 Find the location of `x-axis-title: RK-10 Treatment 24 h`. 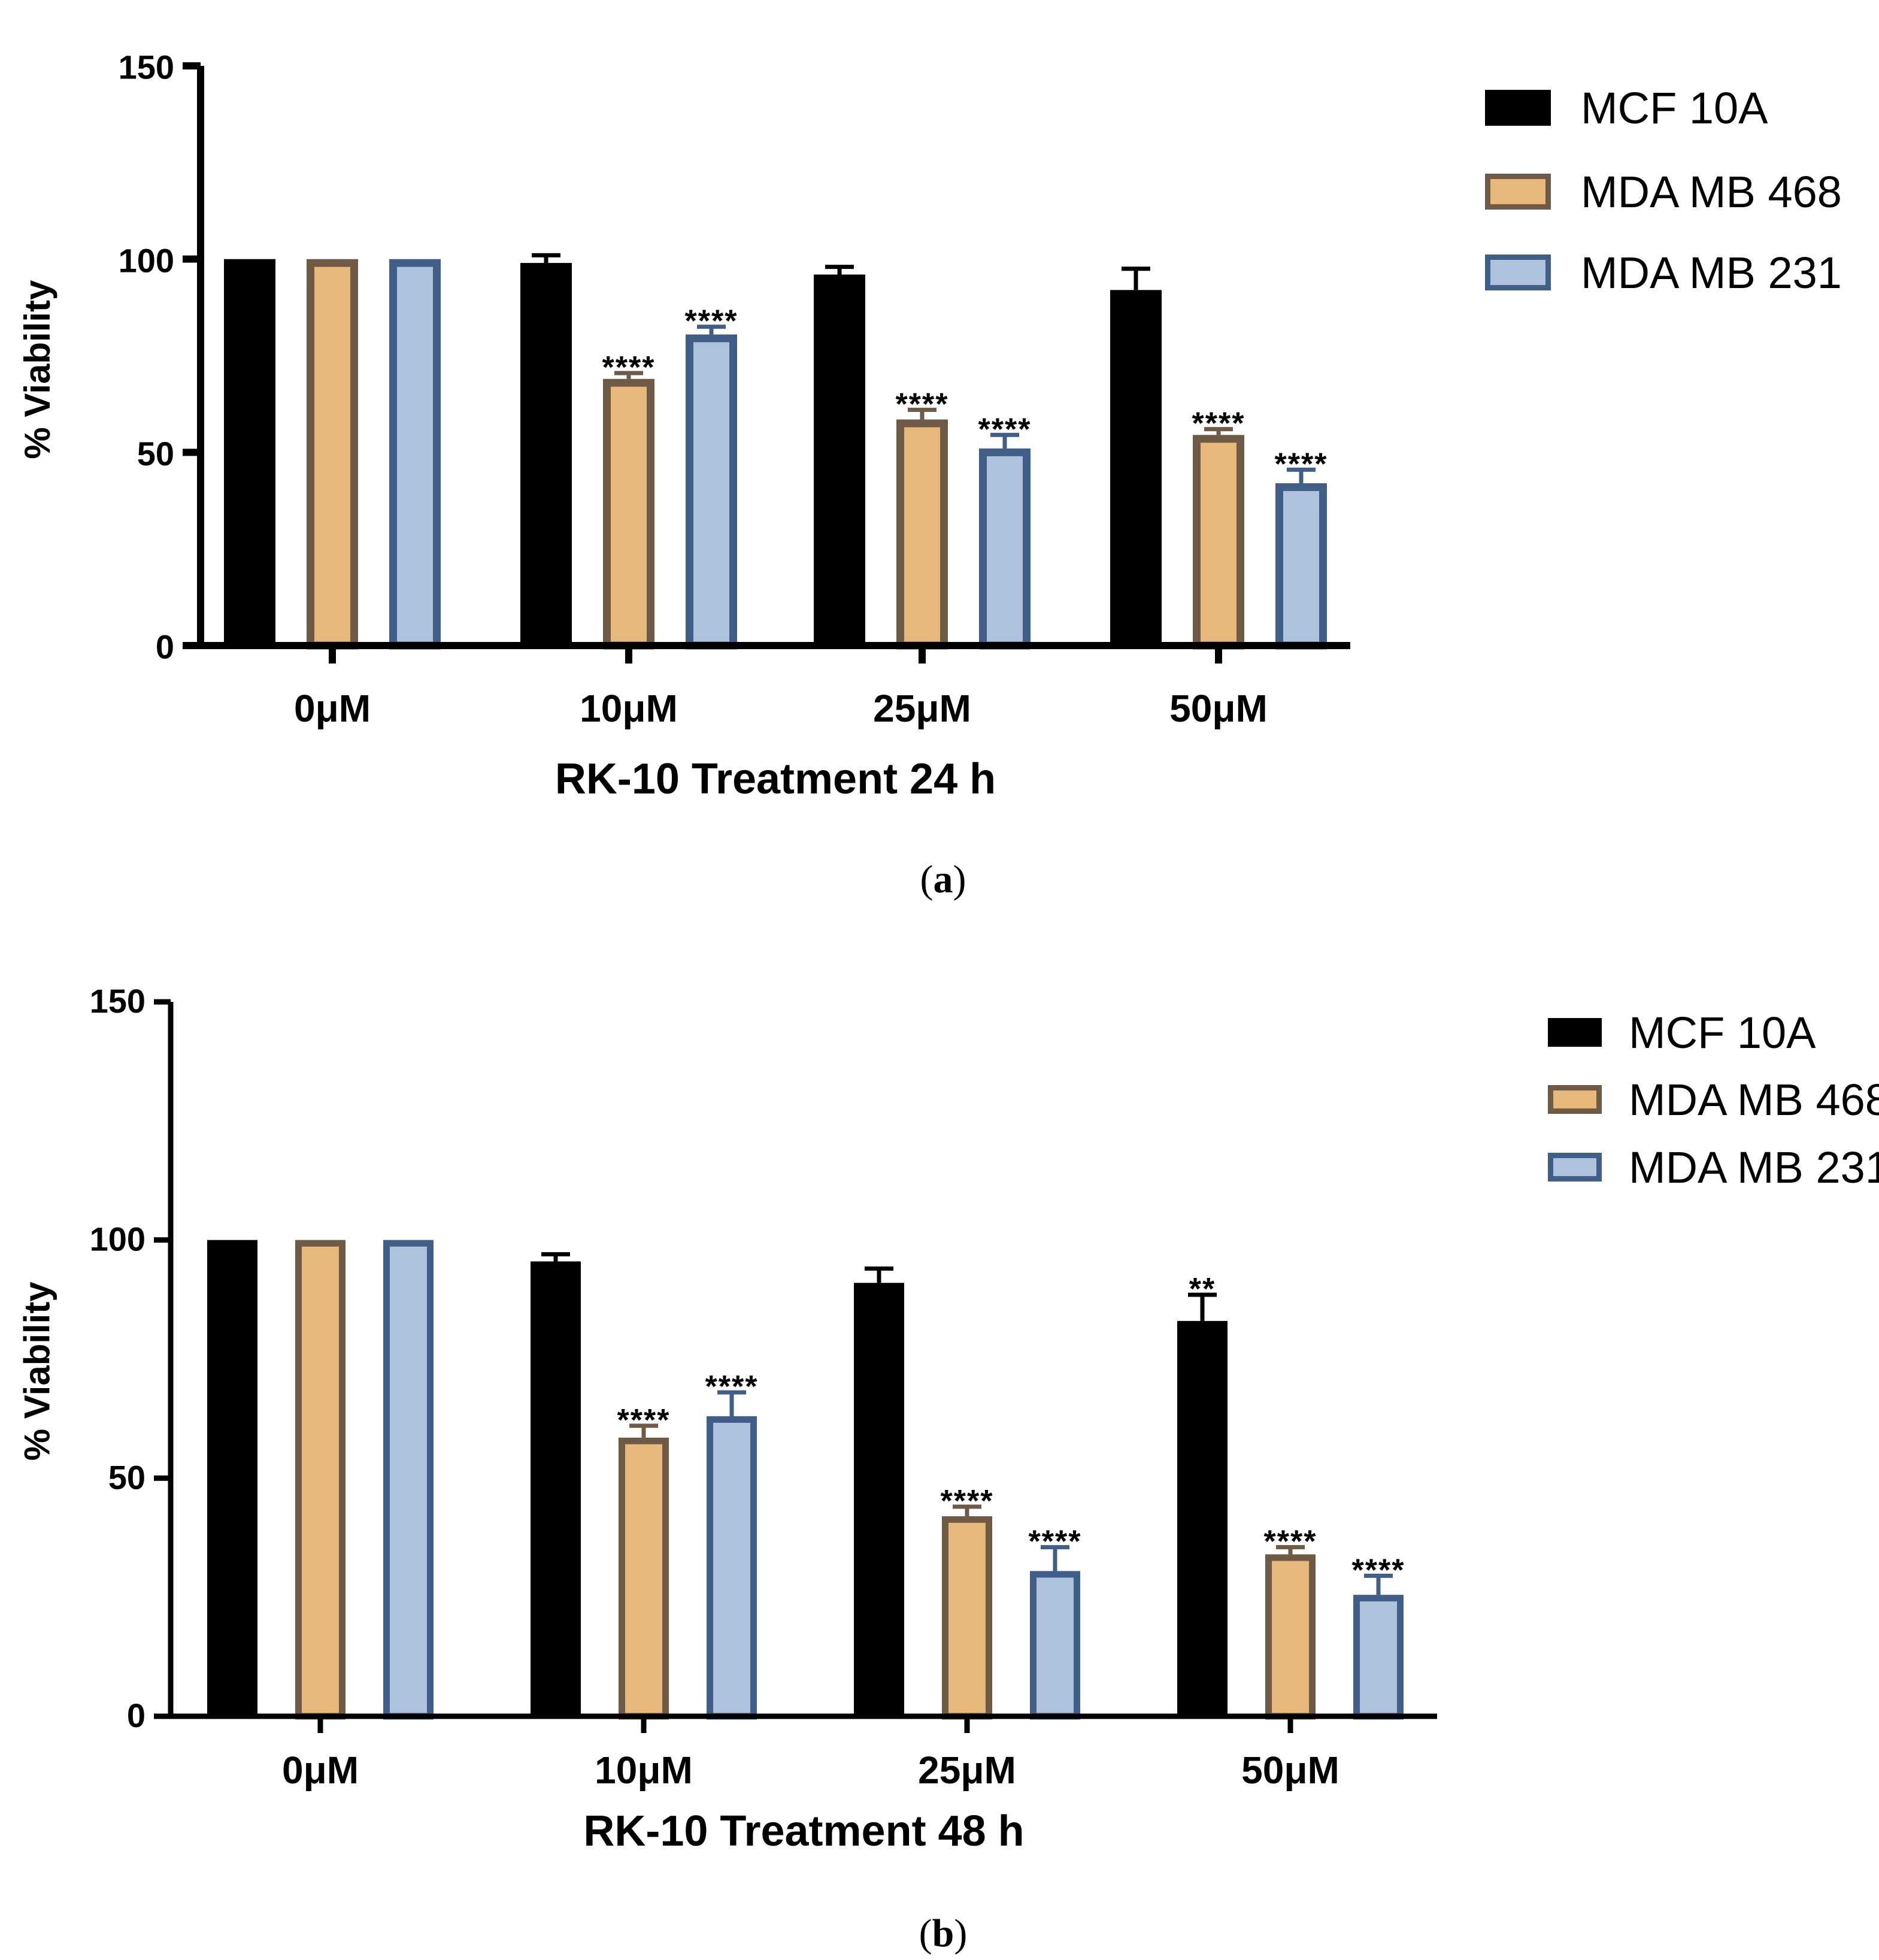

x-axis-title: RK-10 Treatment 24 h is located at coordinates (775, 779).